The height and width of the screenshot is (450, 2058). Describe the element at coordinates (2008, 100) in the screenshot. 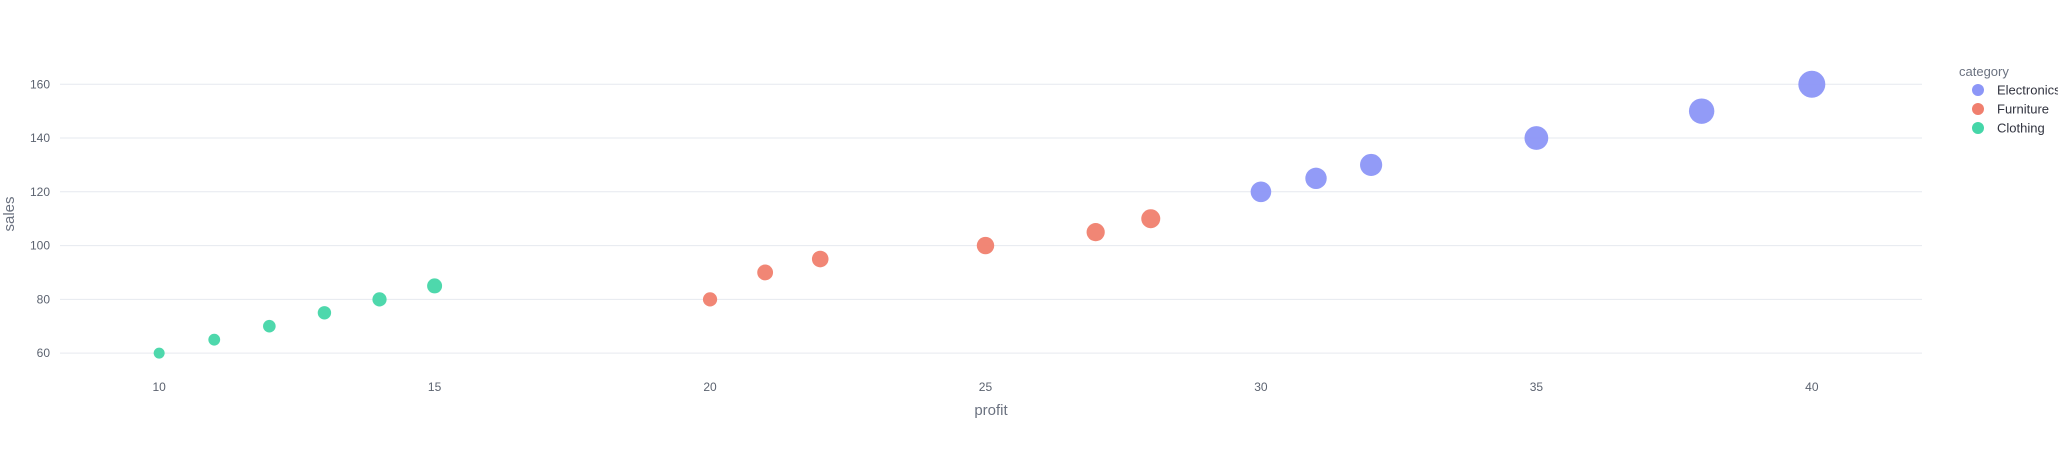

I see `legend: category Electronics Furniture Clothing` at that location.